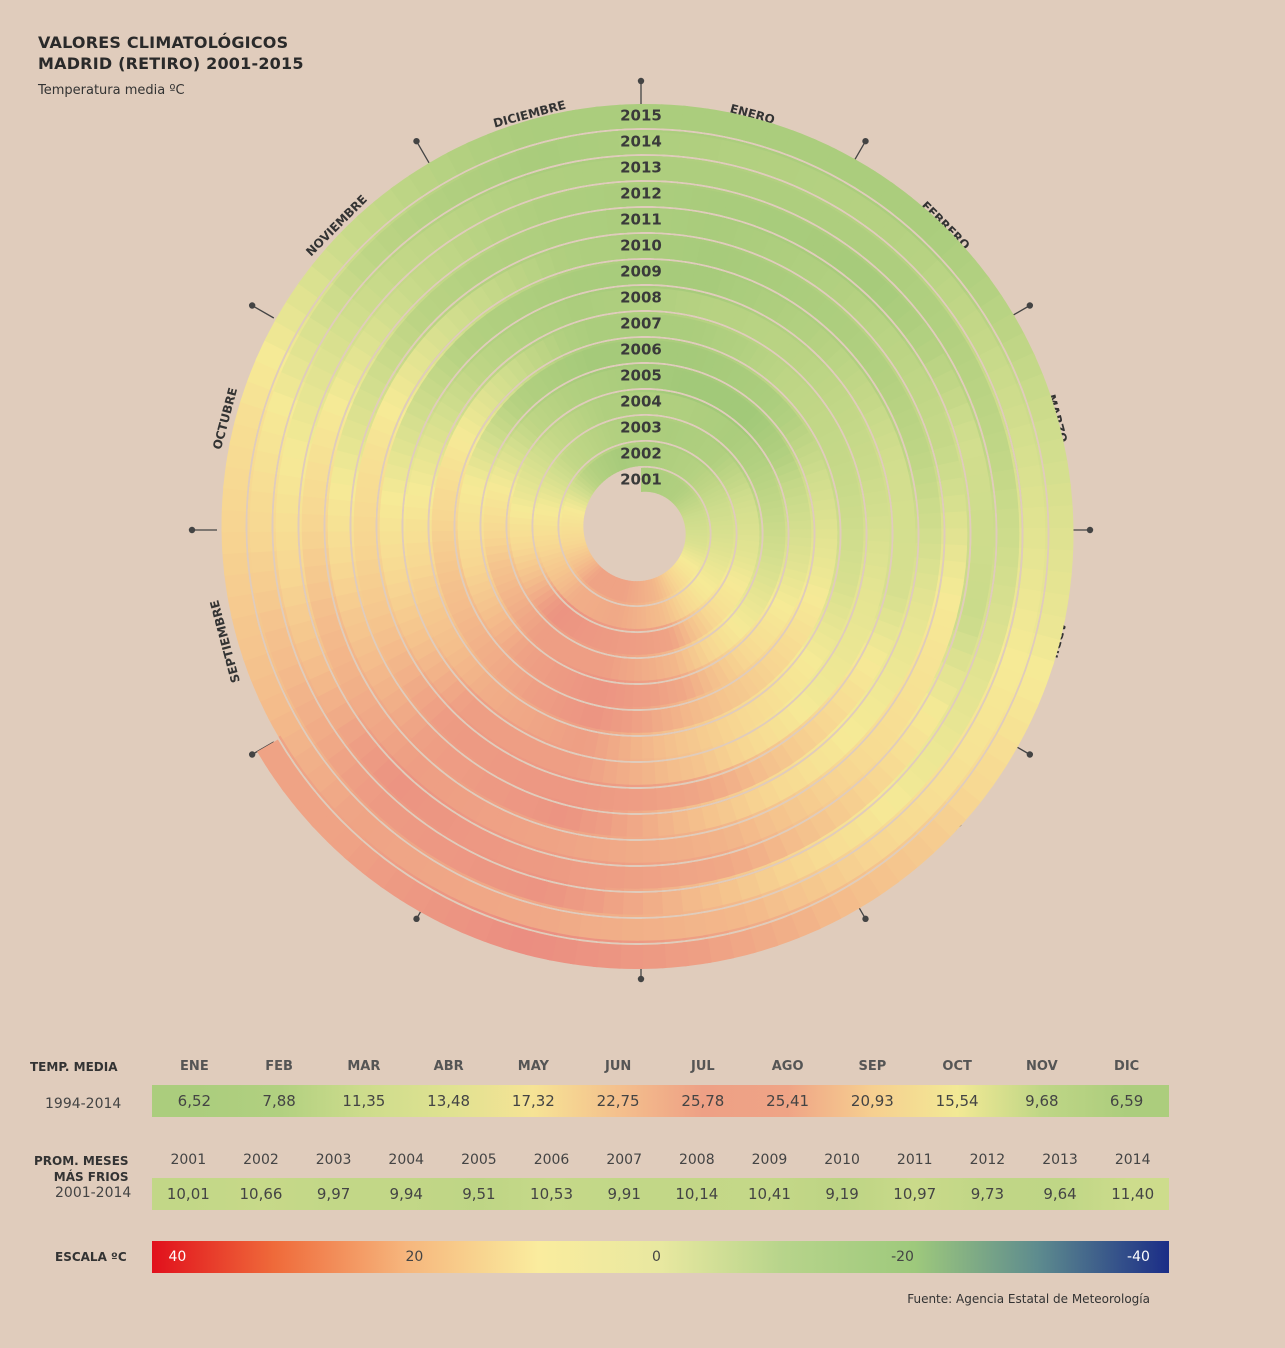 The width and height of the screenshot is (1285, 1348). What do you see at coordinates (641, 168) in the screenshot?
I see `year-label: 2013` at bounding box center [641, 168].